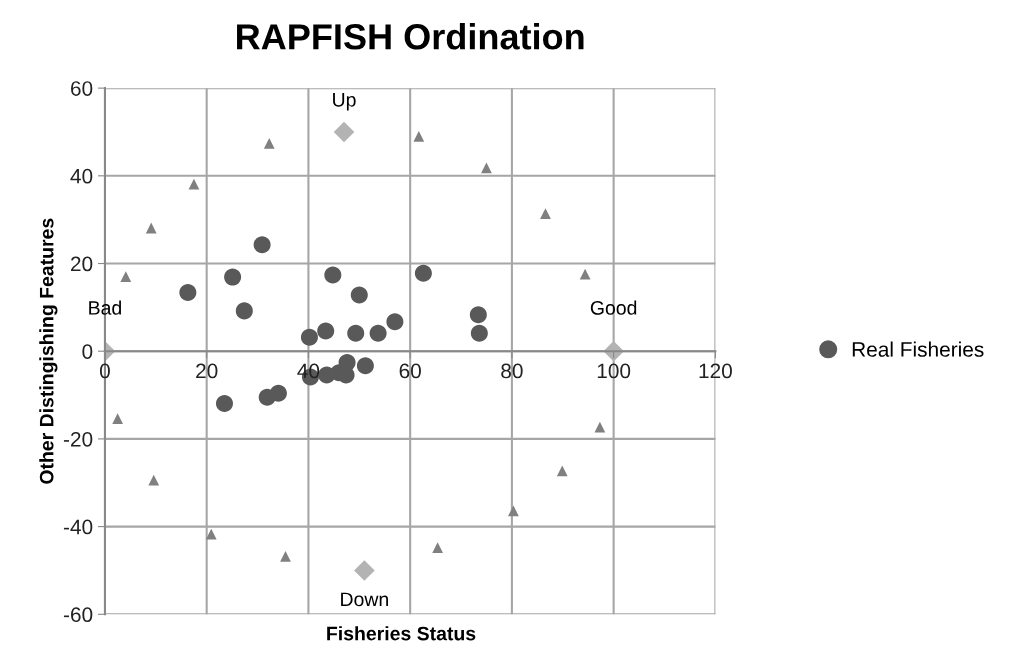 This screenshot has height=648, width=1009. I want to click on chart-title: RAPFISH Ordination, so click(410, 36).